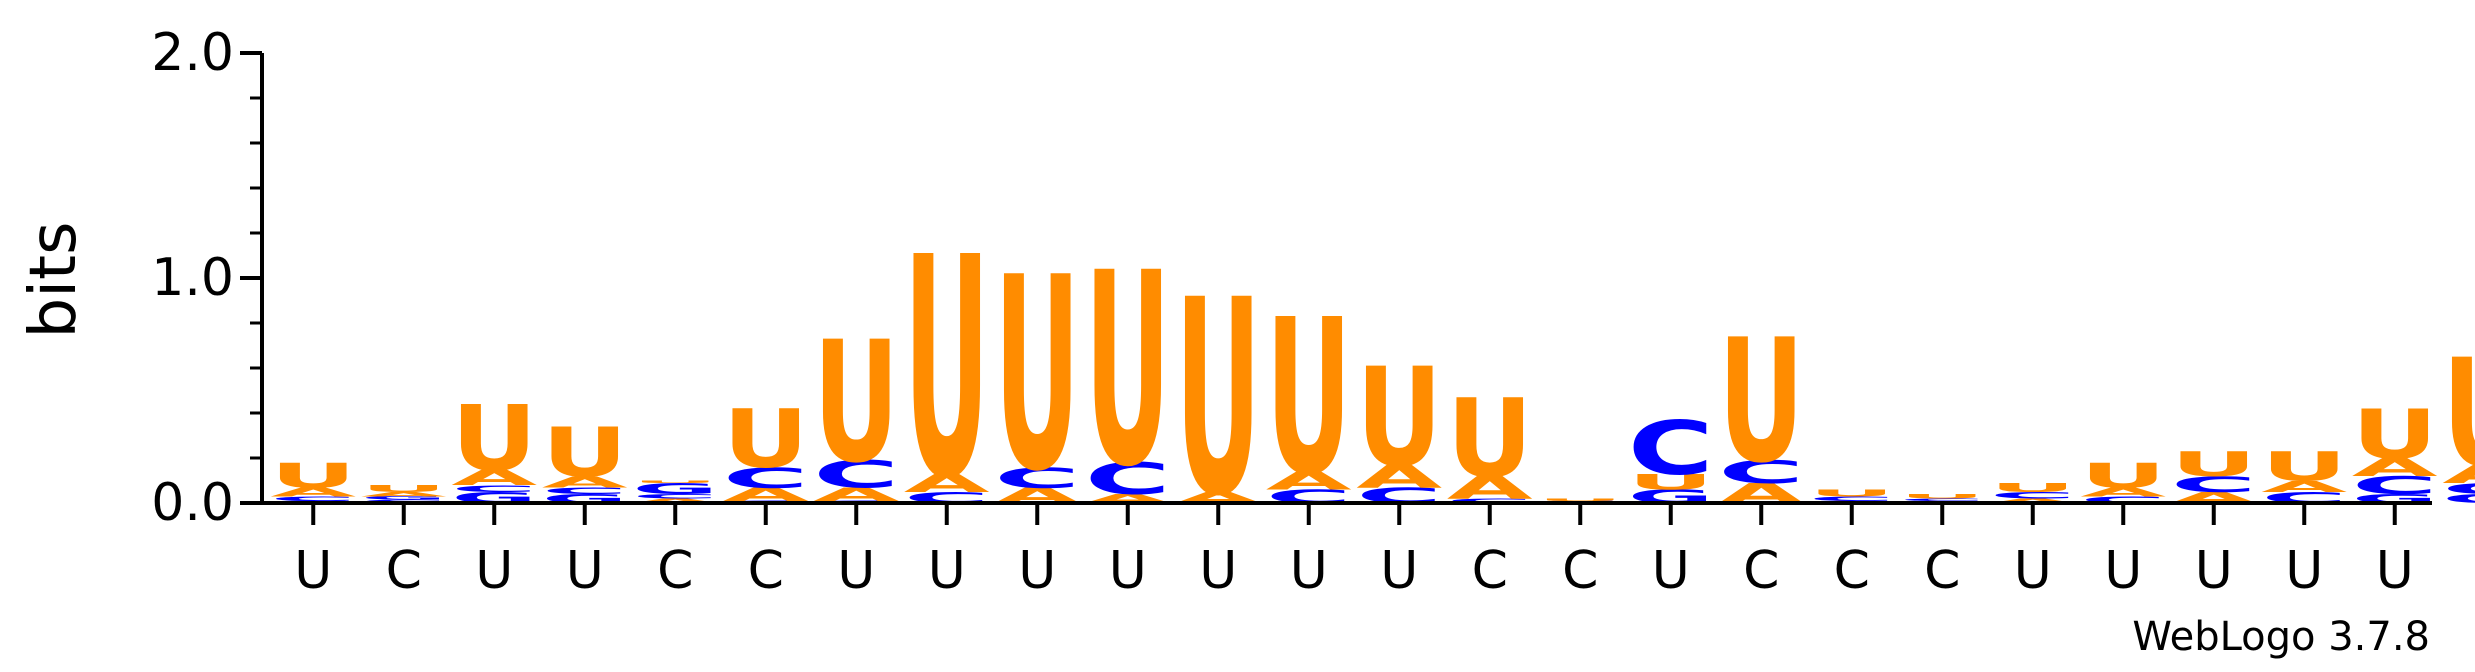 Image resolution: width=2475 pixels, height=672 pixels. Describe the element at coordinates (192, 503) in the screenshot. I see `y-tick-label: 0.0` at that location.